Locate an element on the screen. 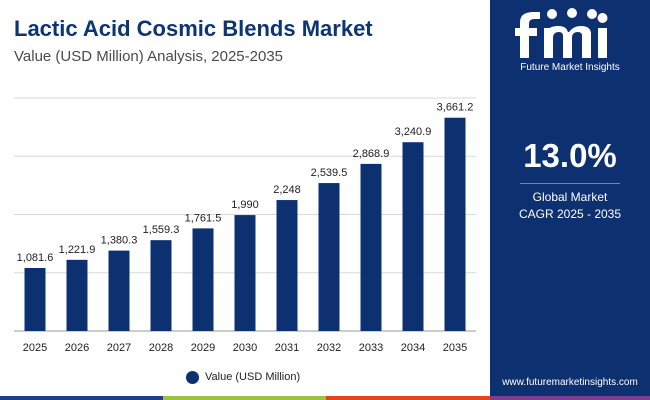 The height and width of the screenshot is (400, 650). chart-title: Lactic Acid Cosmic Blends Market is located at coordinates (193, 28).